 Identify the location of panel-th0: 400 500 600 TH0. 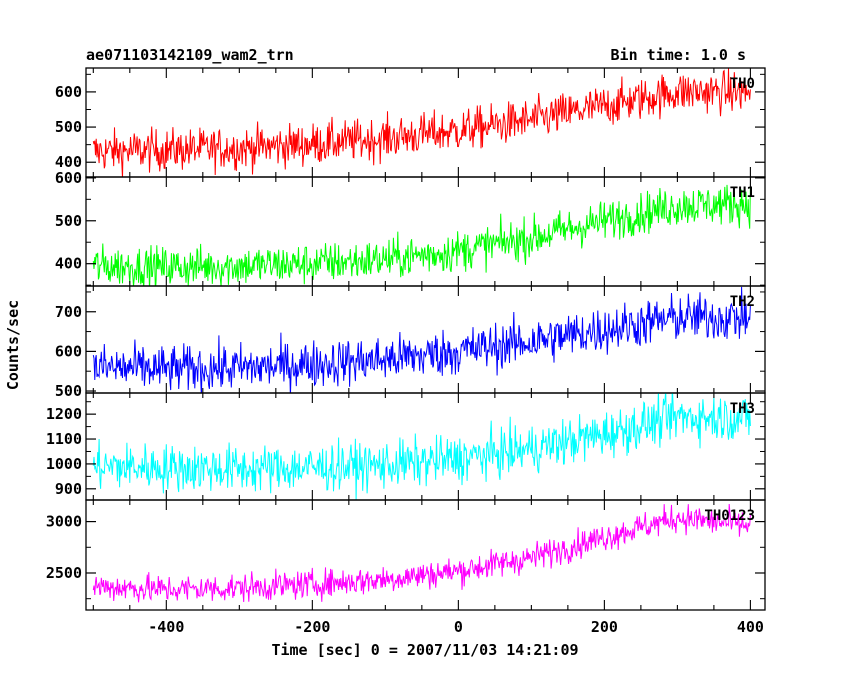
(410, 122).